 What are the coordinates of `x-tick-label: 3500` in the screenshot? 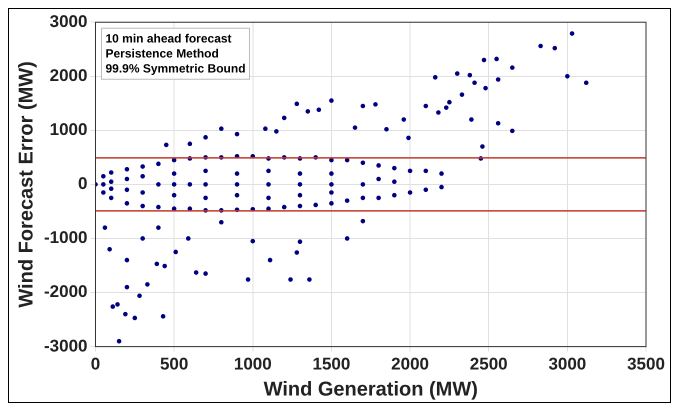 It's located at (646, 364).